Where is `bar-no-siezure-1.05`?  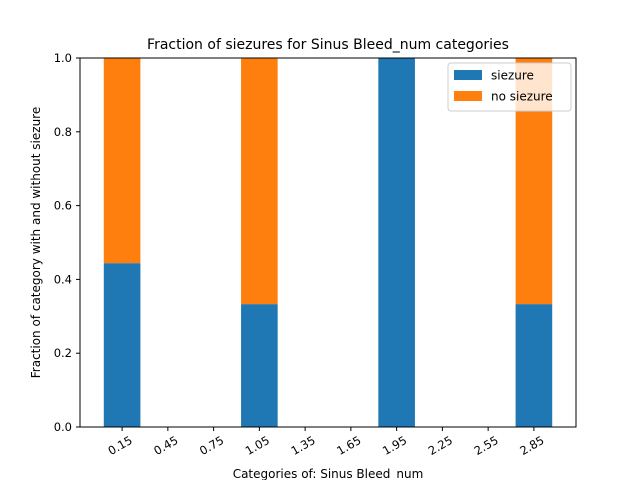
bar-no-siezure-1.05 is located at coordinates (259, 181).